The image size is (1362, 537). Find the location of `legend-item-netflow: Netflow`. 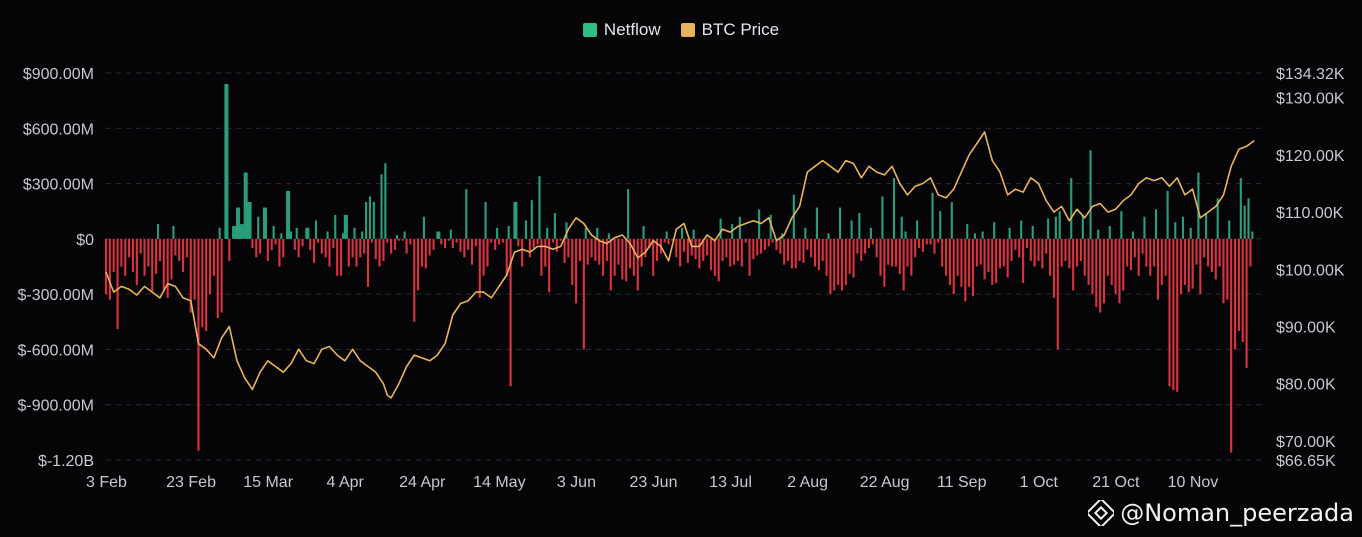

legend-item-netflow: Netflow is located at coordinates (621, 30).